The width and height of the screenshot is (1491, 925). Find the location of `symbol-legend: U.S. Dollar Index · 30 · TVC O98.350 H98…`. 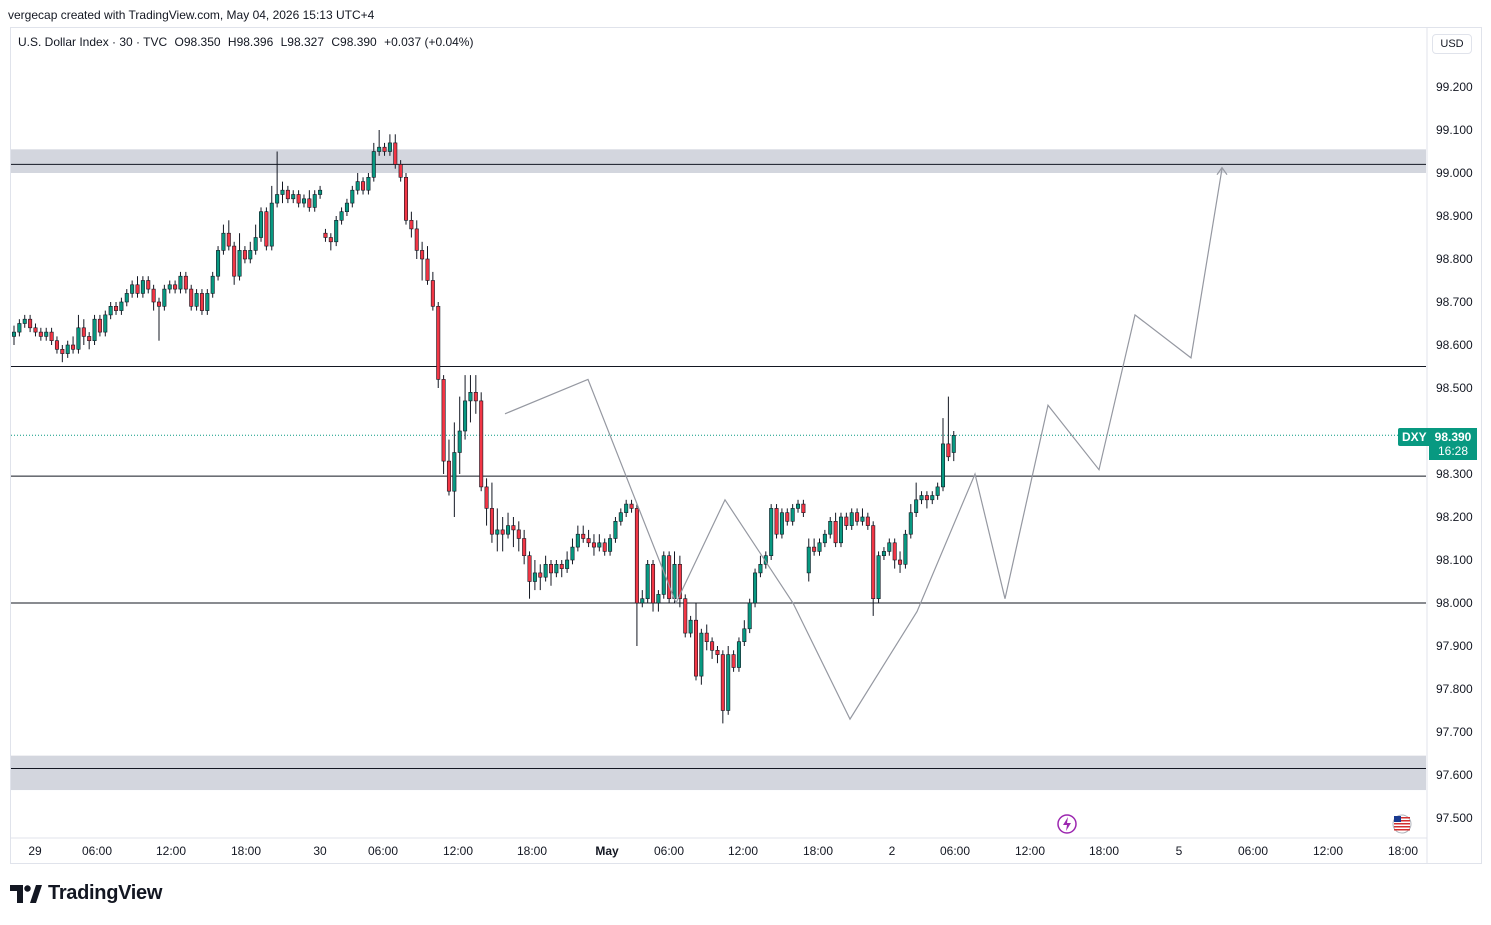

symbol-legend: U.S. Dollar Index · 30 · TVC O98.350 H98… is located at coordinates (247, 42).